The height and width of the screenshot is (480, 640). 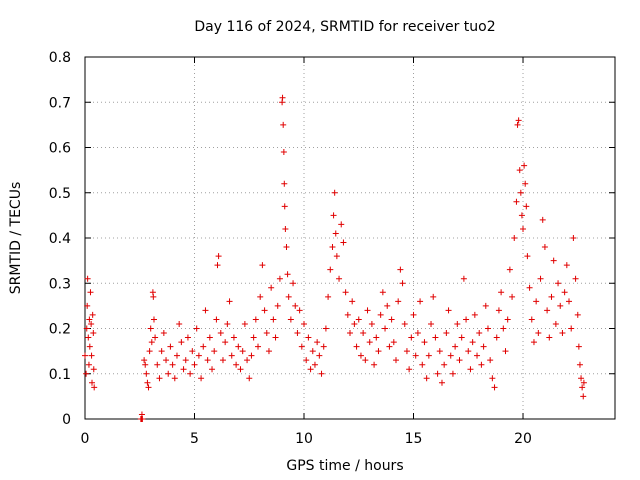 I want to click on x-tick-label: 20, so click(x=523, y=439).